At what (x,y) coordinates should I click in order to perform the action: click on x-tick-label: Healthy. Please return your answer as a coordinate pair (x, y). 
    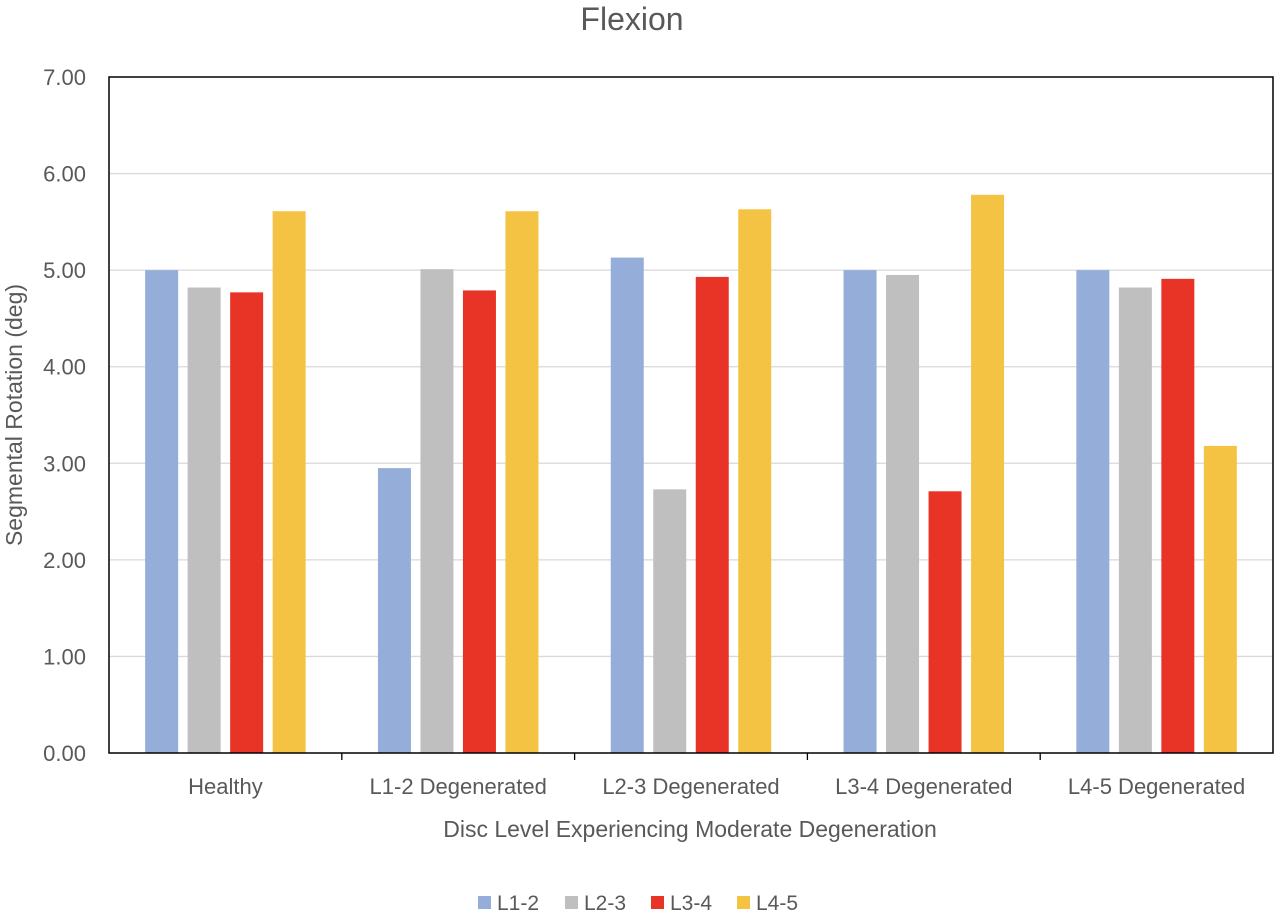
    Looking at the image, I should click on (225, 786).